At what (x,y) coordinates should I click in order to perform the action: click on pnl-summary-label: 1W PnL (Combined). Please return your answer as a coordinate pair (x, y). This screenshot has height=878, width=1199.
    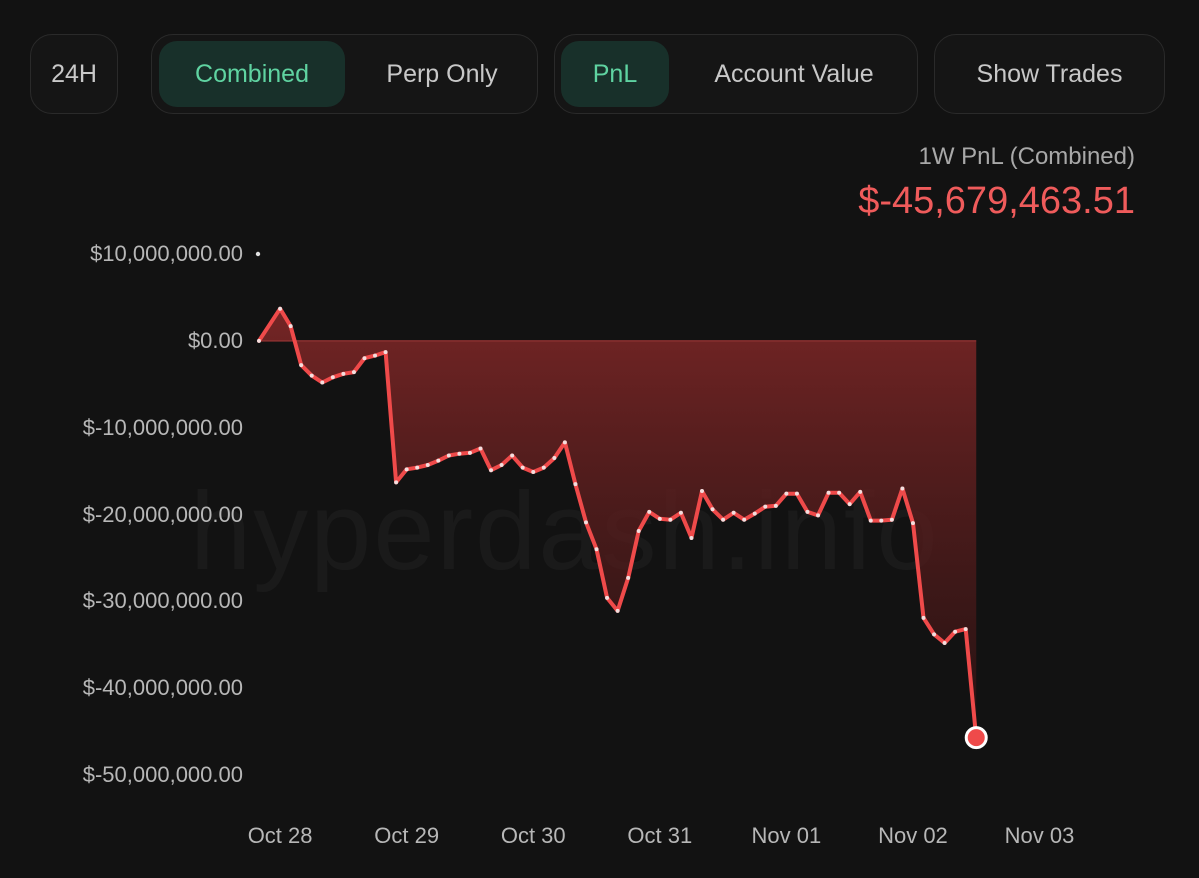
    Looking at the image, I should click on (1026, 156).